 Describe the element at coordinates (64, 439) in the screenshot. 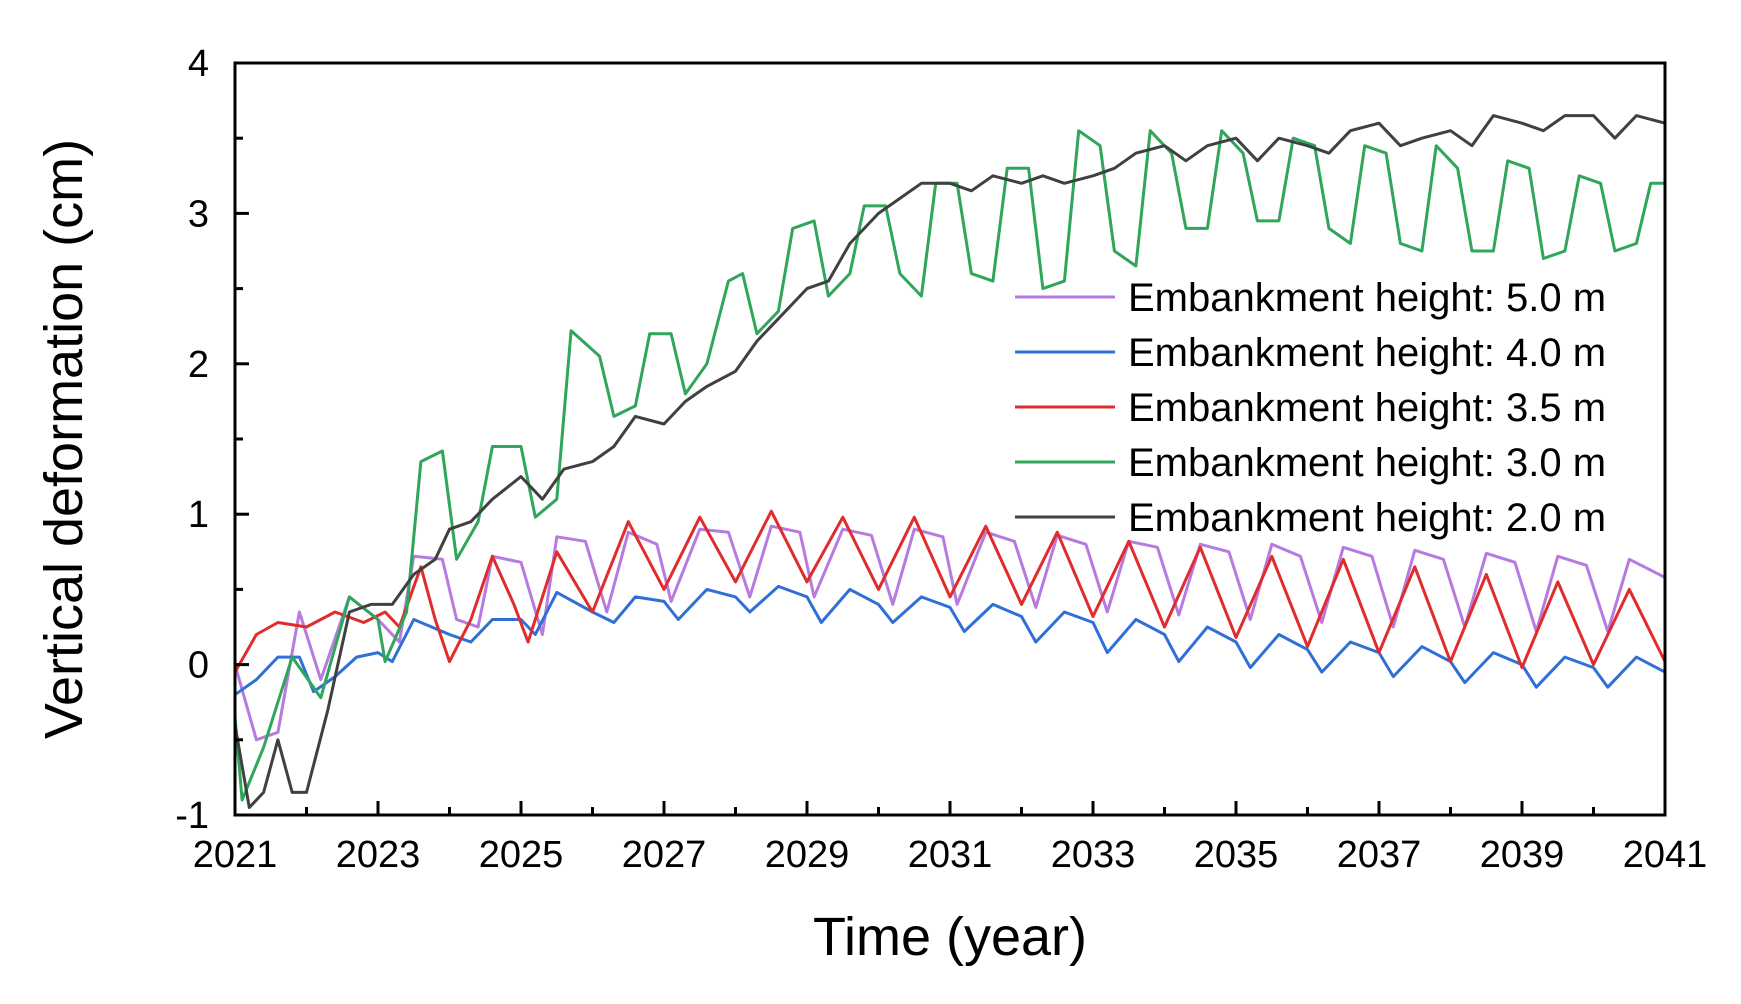

I see `y-axis-title: Vertical deformation (cm)` at that location.